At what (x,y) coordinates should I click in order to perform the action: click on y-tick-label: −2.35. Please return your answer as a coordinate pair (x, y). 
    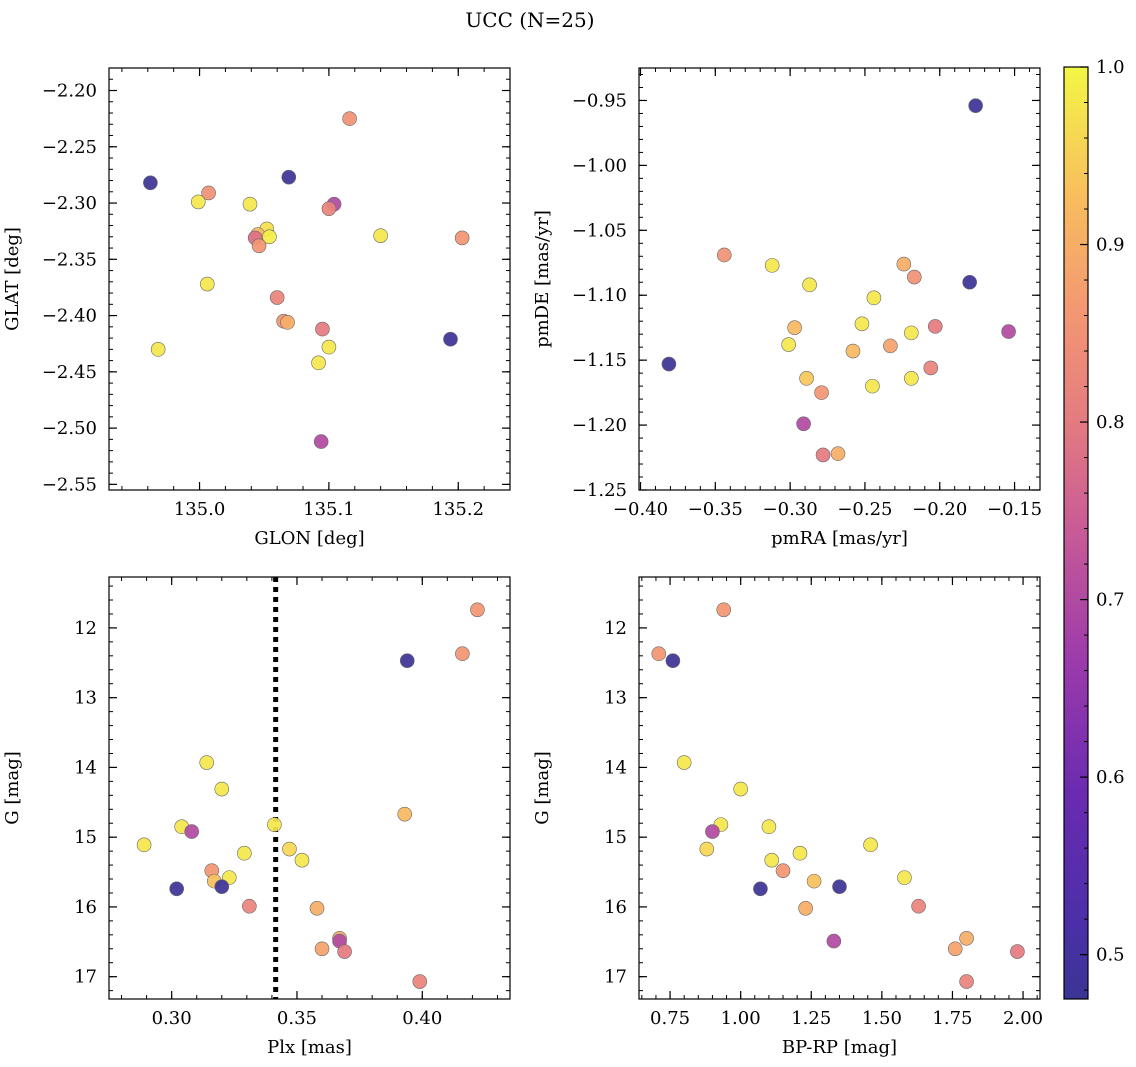
    Looking at the image, I should click on (69, 259).